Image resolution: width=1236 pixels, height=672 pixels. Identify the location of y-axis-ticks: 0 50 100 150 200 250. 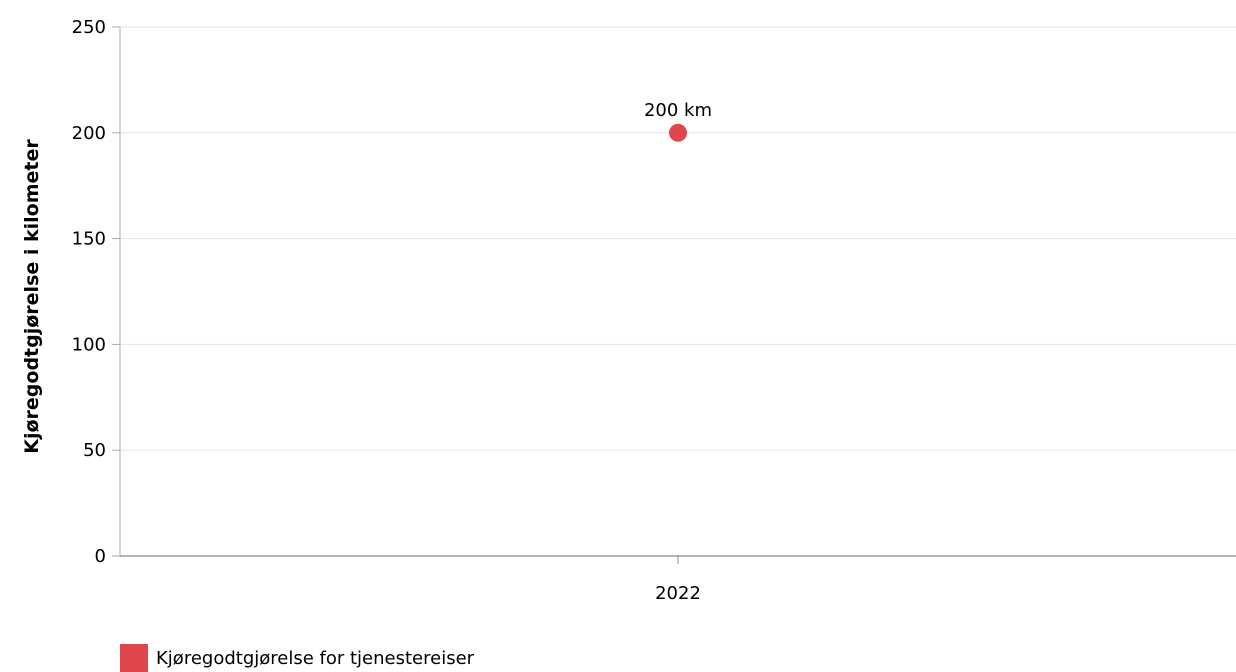
(96, 292).